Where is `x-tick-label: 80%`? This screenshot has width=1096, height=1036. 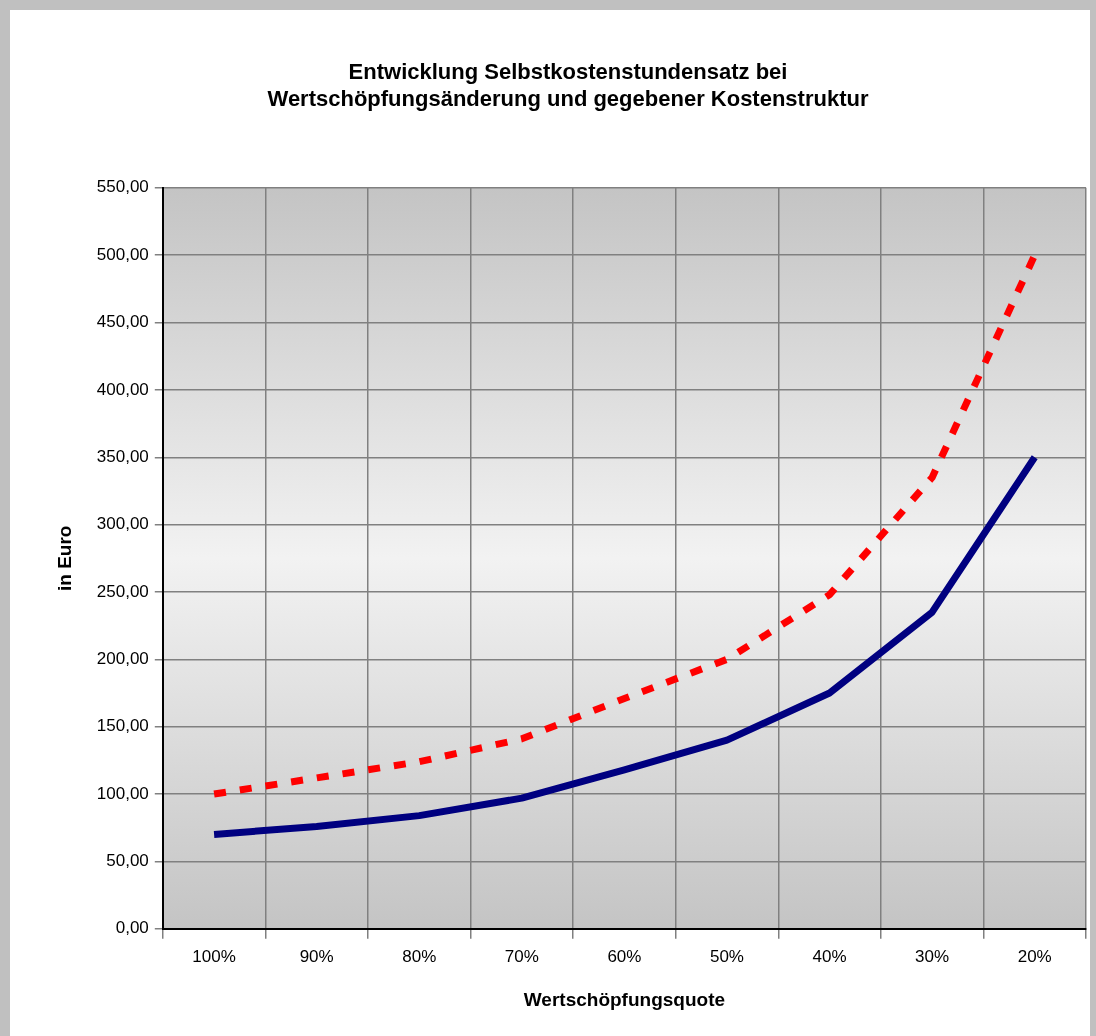
x-tick-label: 80% is located at coordinates (419, 956).